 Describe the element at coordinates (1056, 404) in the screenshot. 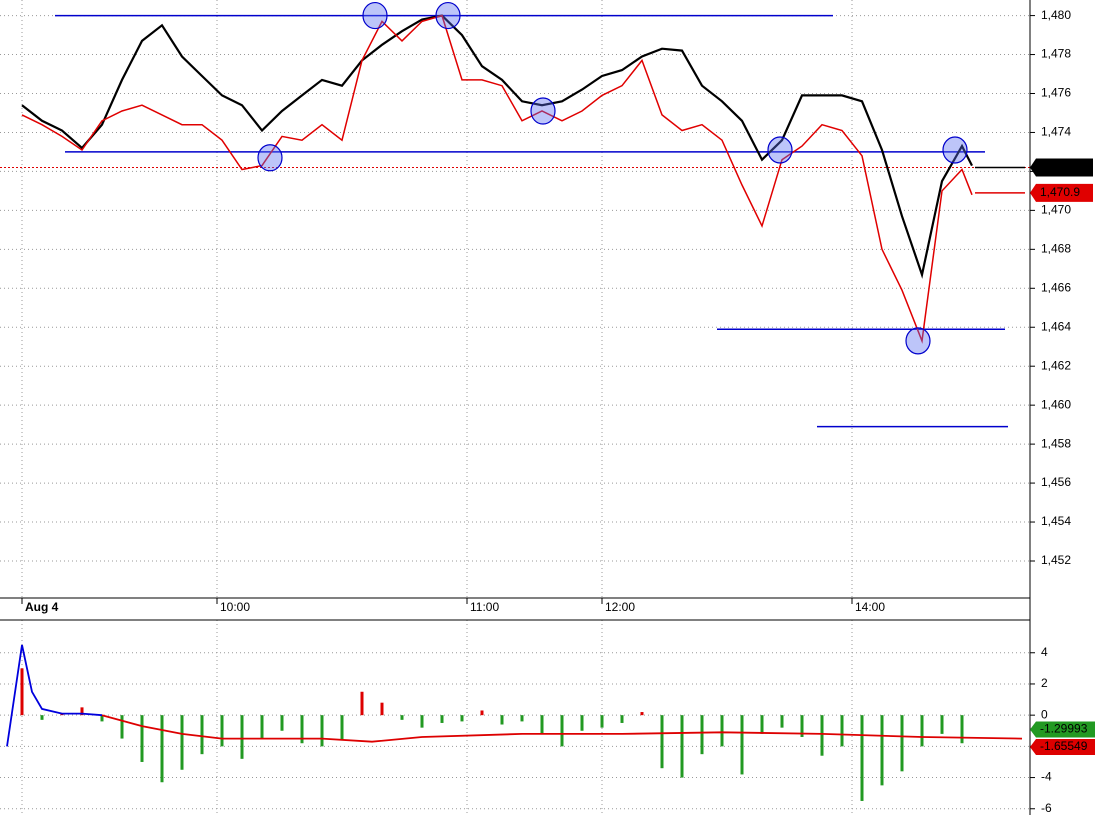

I see `y-tick-label: 1,460` at that location.